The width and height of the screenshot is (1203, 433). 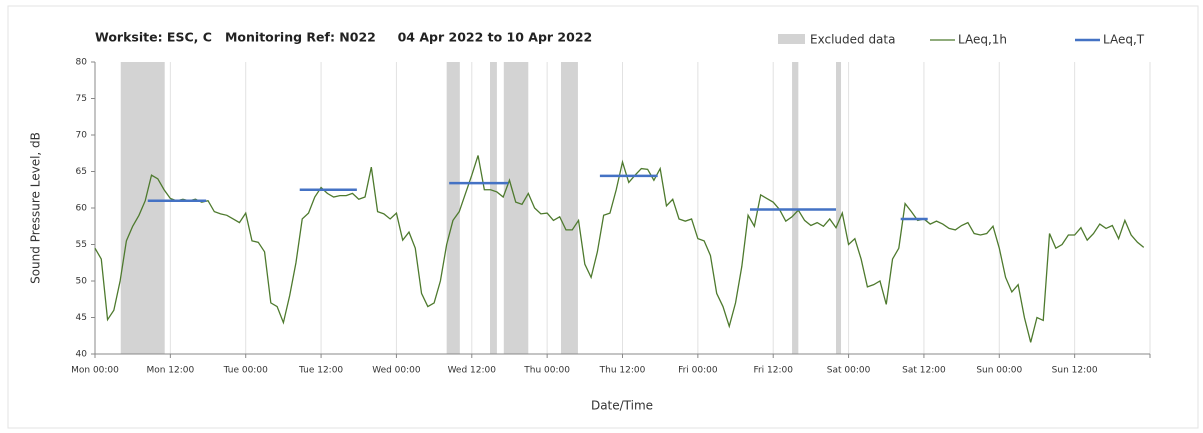 I want to click on y-axis-label: Sound Pressure Level, dB, so click(x=36, y=208).